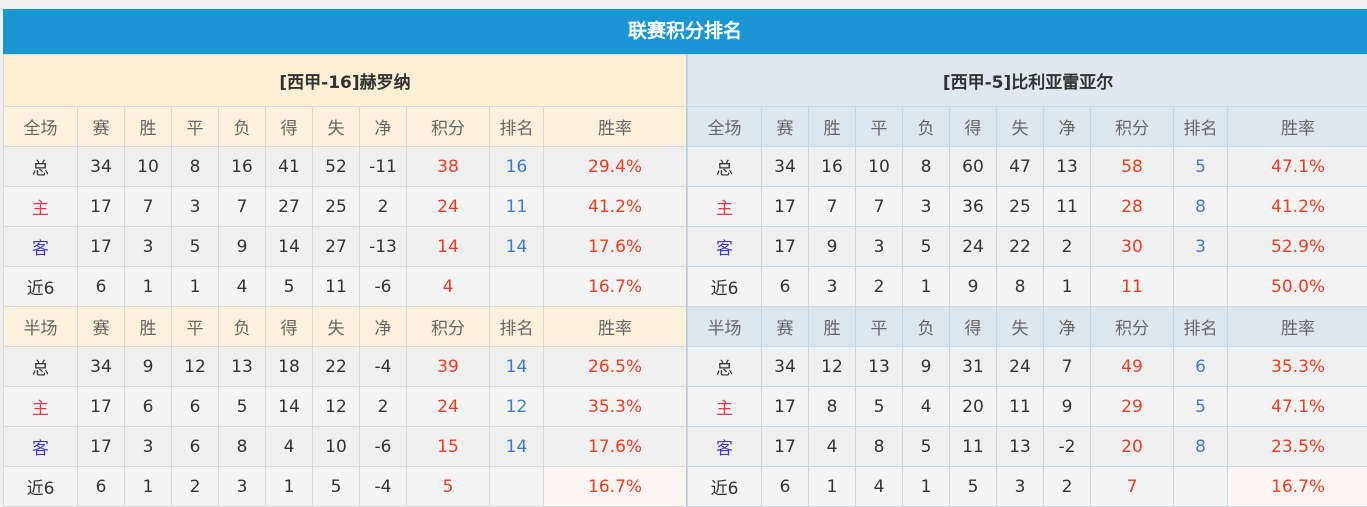  What do you see at coordinates (973, 287) in the screenshot?
I see `cell-goals-for: 9` at bounding box center [973, 287].